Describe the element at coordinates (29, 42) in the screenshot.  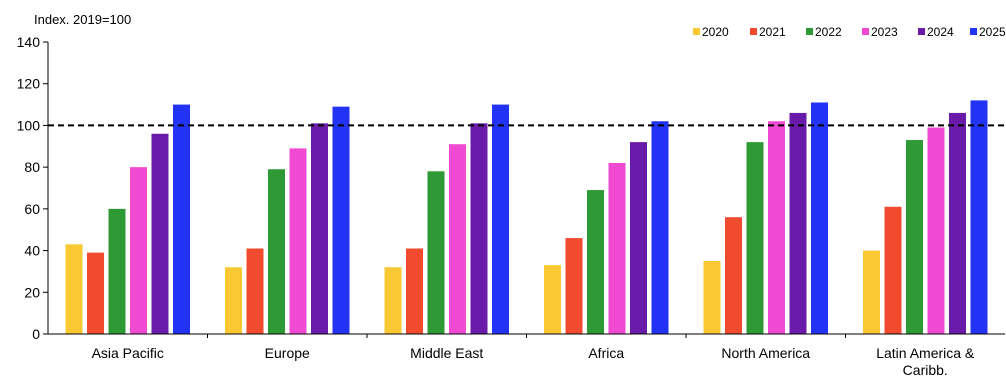
I see `y-tick-label: 140` at that location.